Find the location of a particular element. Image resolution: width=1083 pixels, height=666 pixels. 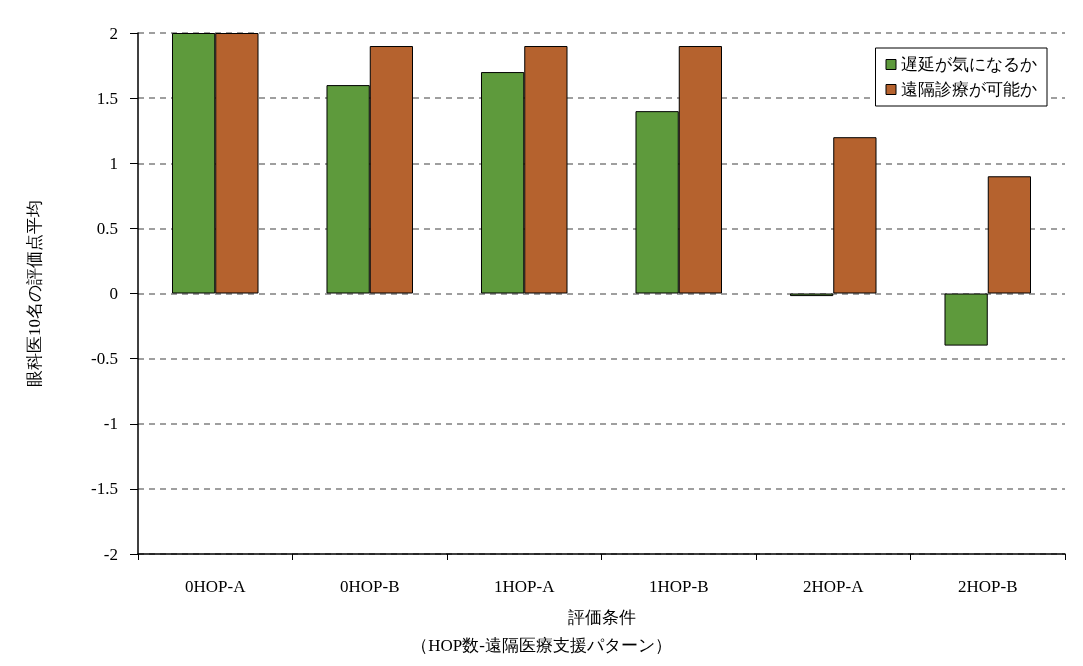

x-axis-title: 評価条件 is located at coordinates (601, 617).